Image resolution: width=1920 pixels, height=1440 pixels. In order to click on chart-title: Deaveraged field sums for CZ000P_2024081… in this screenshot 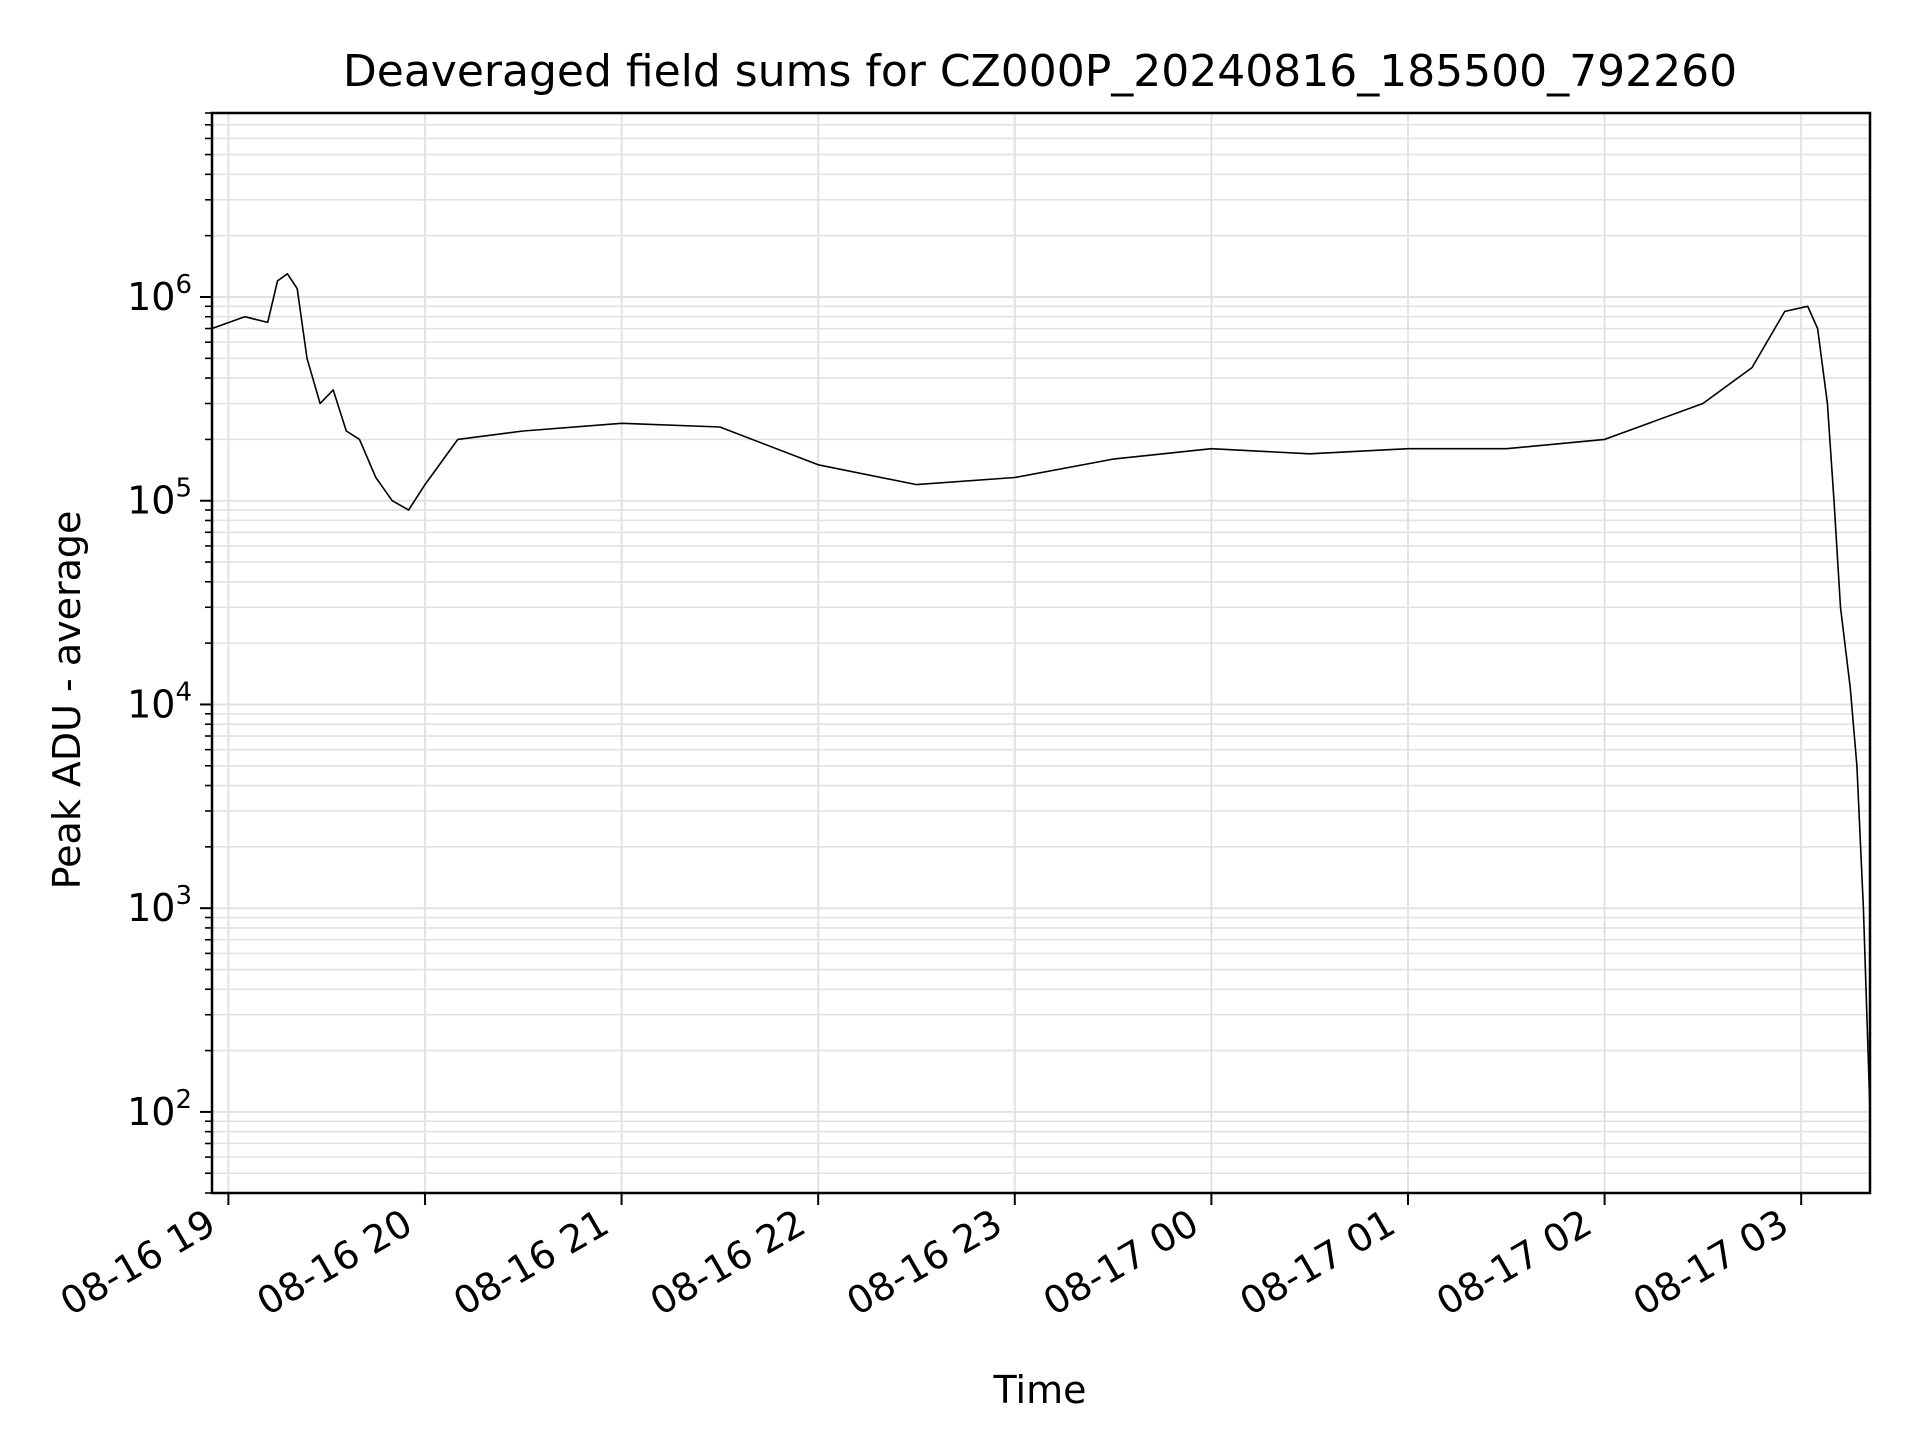, I will do `click(1040, 71)`.